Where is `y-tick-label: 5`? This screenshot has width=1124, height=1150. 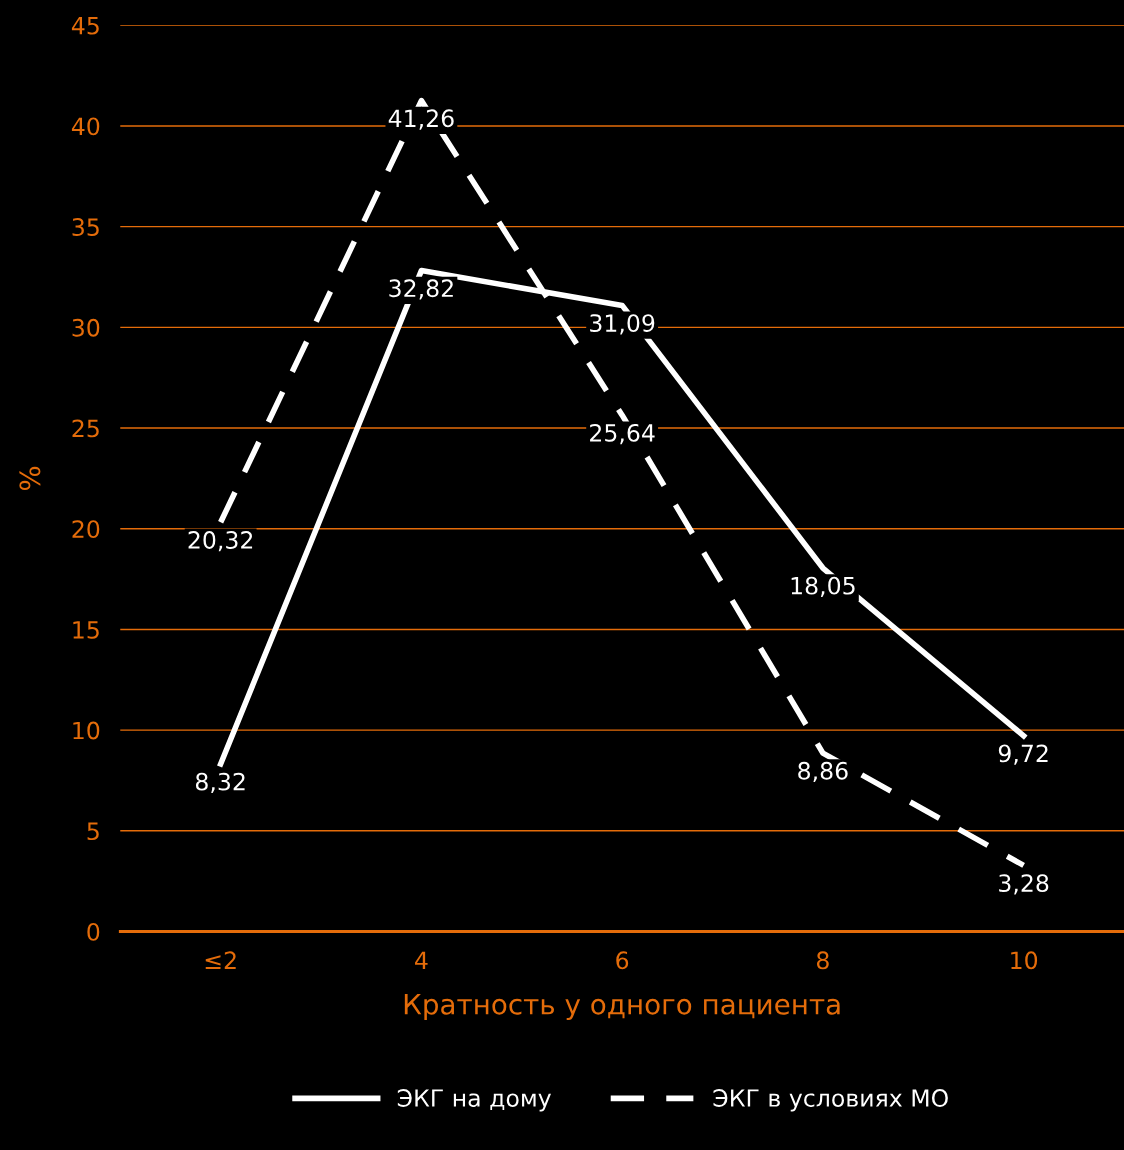 y-tick-label: 5 is located at coordinates (93, 831).